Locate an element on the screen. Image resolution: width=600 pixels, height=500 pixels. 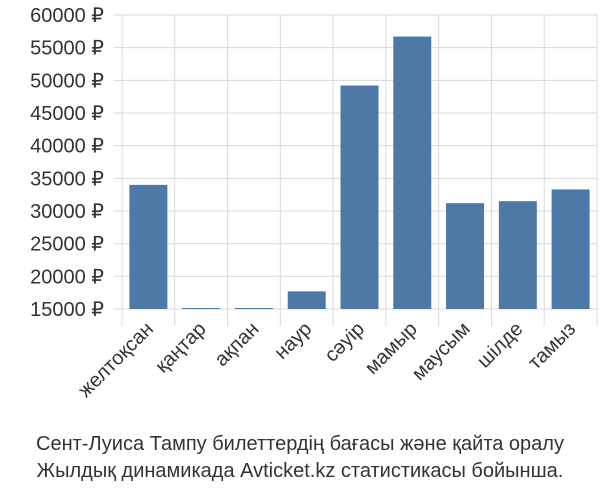
x-tick-label: қаңтар is located at coordinates (180, 347).